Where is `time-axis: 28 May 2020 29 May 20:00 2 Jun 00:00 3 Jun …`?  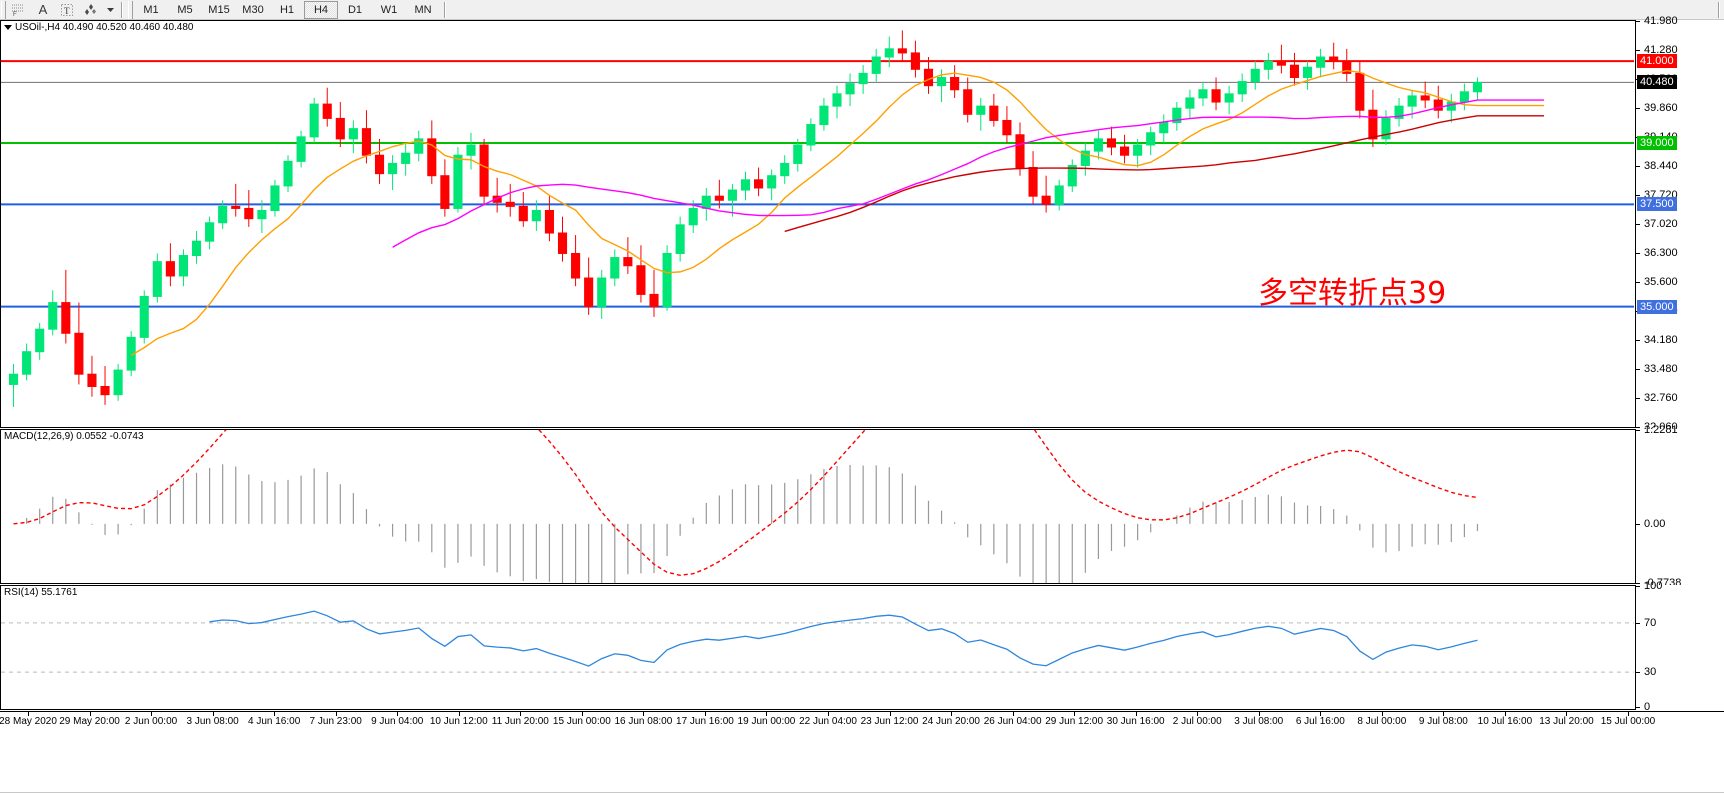
time-axis: 28 May 2020 29 May 20:00 2 Jun 00:00 3 Jun … is located at coordinates (862, 721).